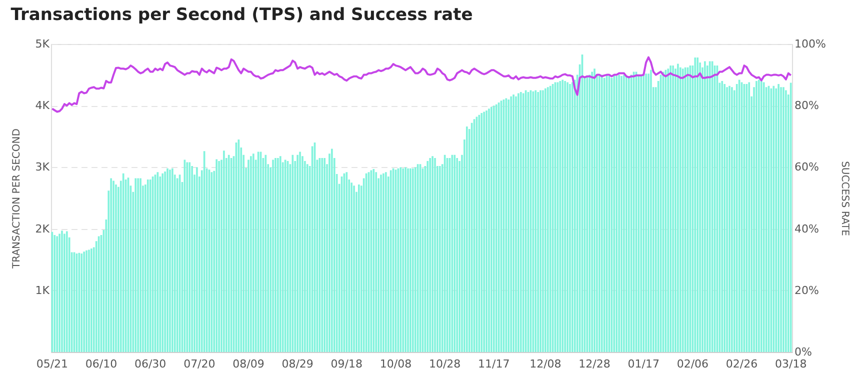 The width and height of the screenshot is (860, 374). Describe the element at coordinates (150, 364) in the screenshot. I see `x-tick-label: 06/30` at that location.